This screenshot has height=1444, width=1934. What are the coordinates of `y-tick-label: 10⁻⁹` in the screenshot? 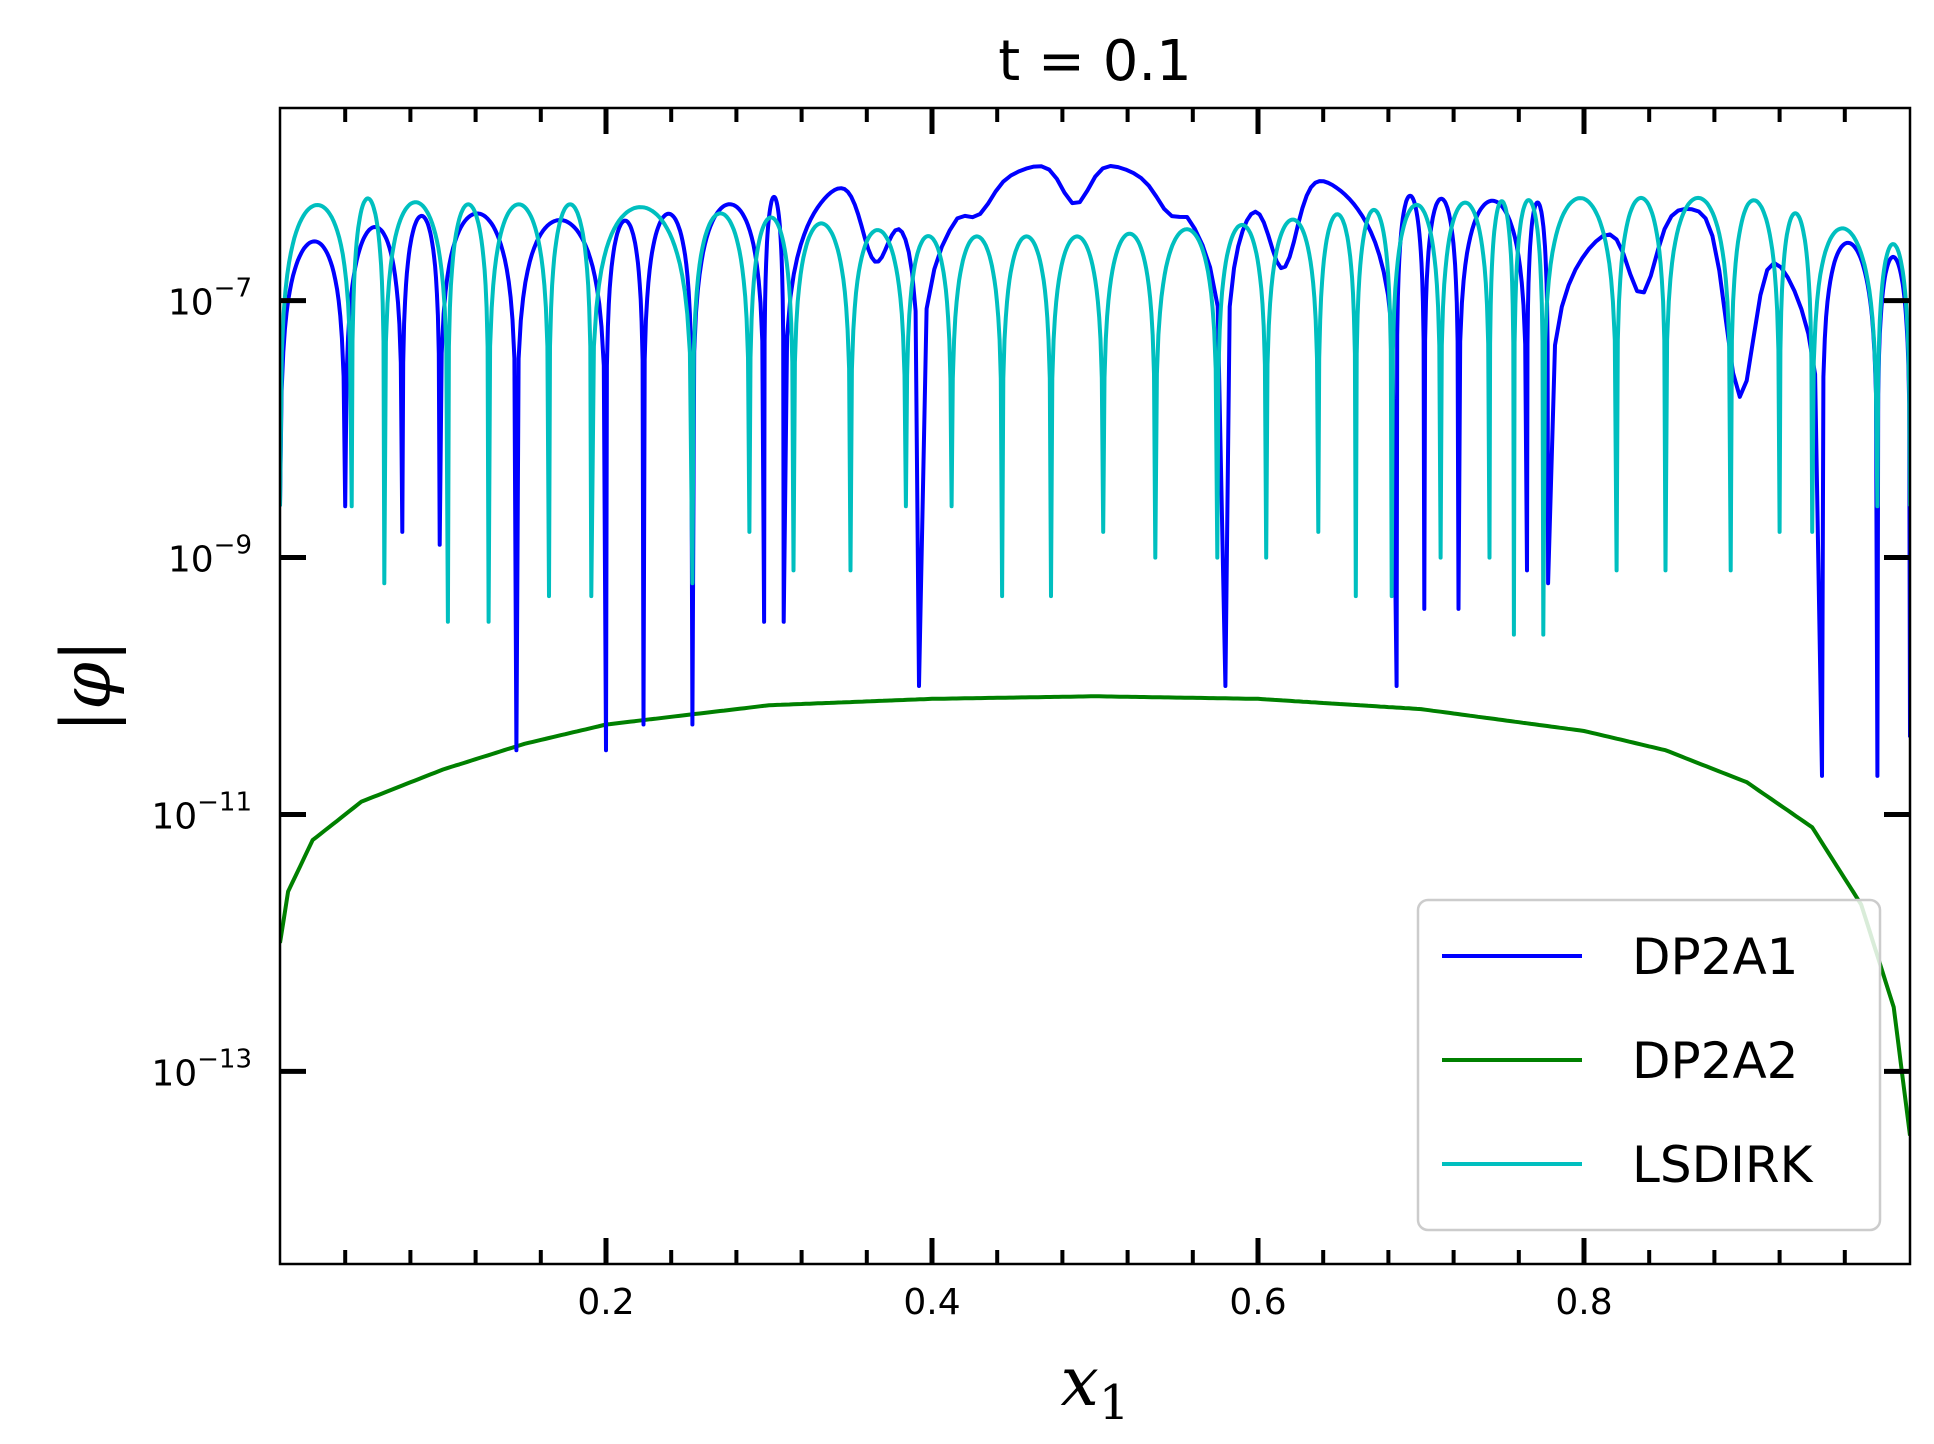 It's located at (210, 556).